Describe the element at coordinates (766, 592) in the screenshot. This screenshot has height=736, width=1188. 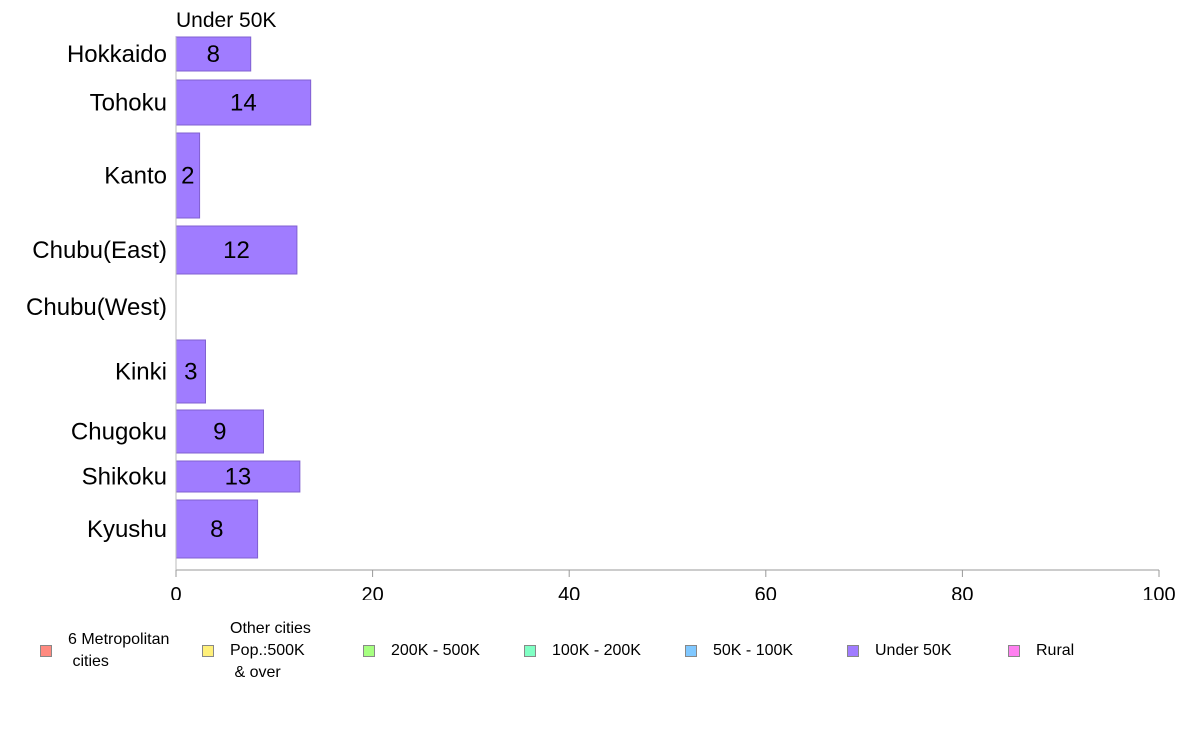
I see `x-tick-label: 60` at that location.